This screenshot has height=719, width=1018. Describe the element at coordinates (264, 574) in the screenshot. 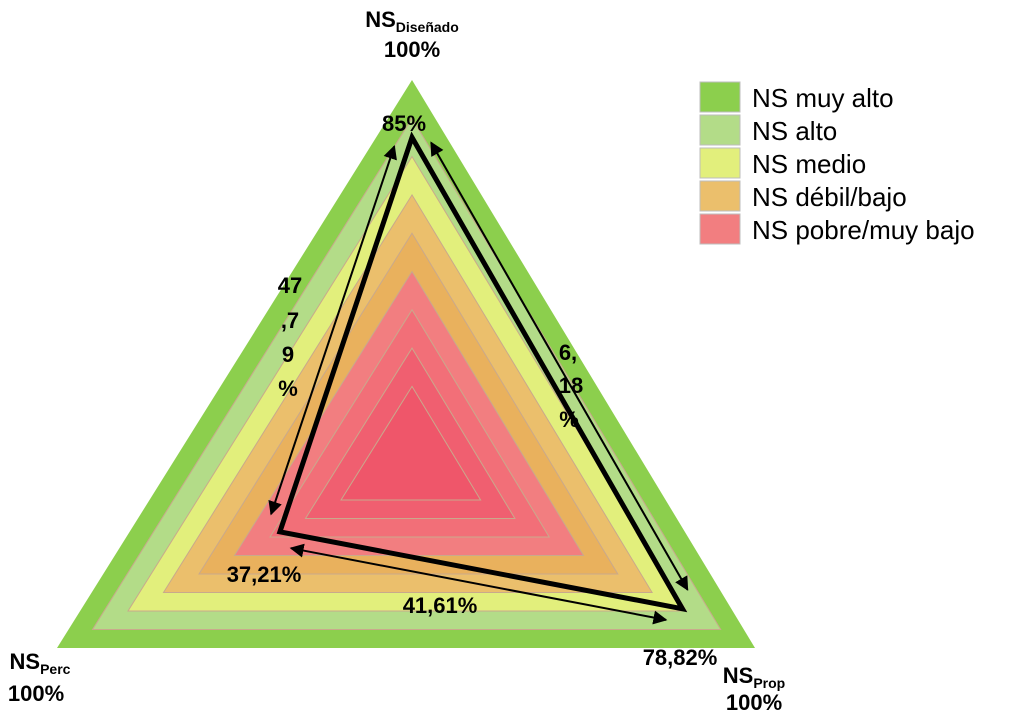

I see `point-label-left: 37,21%` at that location.